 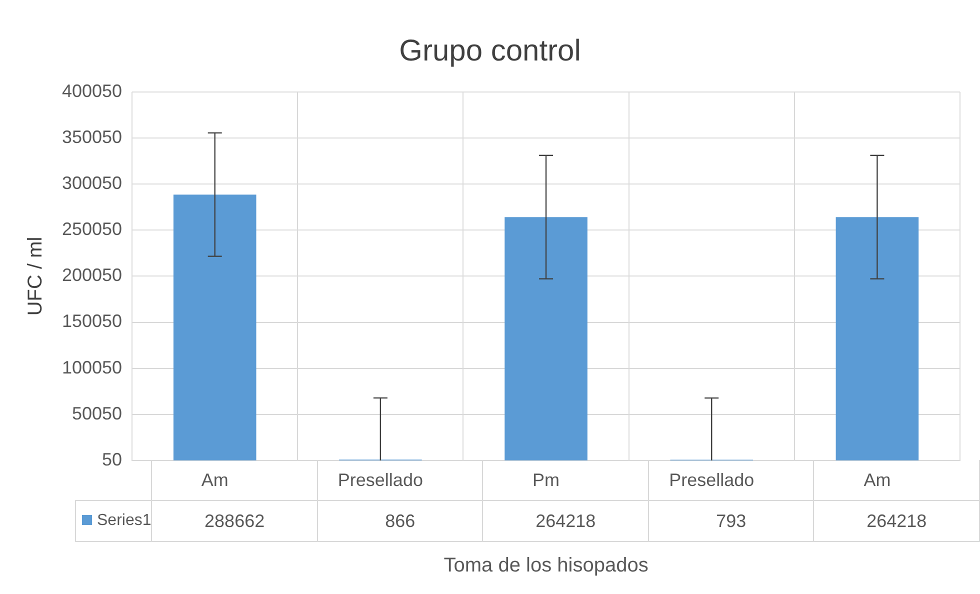 What do you see at coordinates (92, 367) in the screenshot?
I see `y-tick-label: 100050` at bounding box center [92, 367].